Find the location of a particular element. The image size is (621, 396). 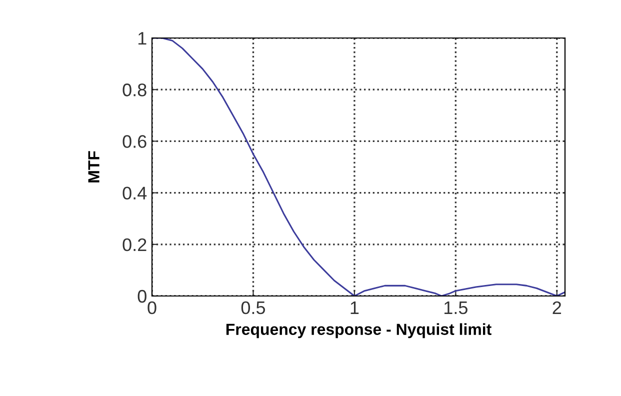

x-tick-label: 2 is located at coordinates (557, 307).